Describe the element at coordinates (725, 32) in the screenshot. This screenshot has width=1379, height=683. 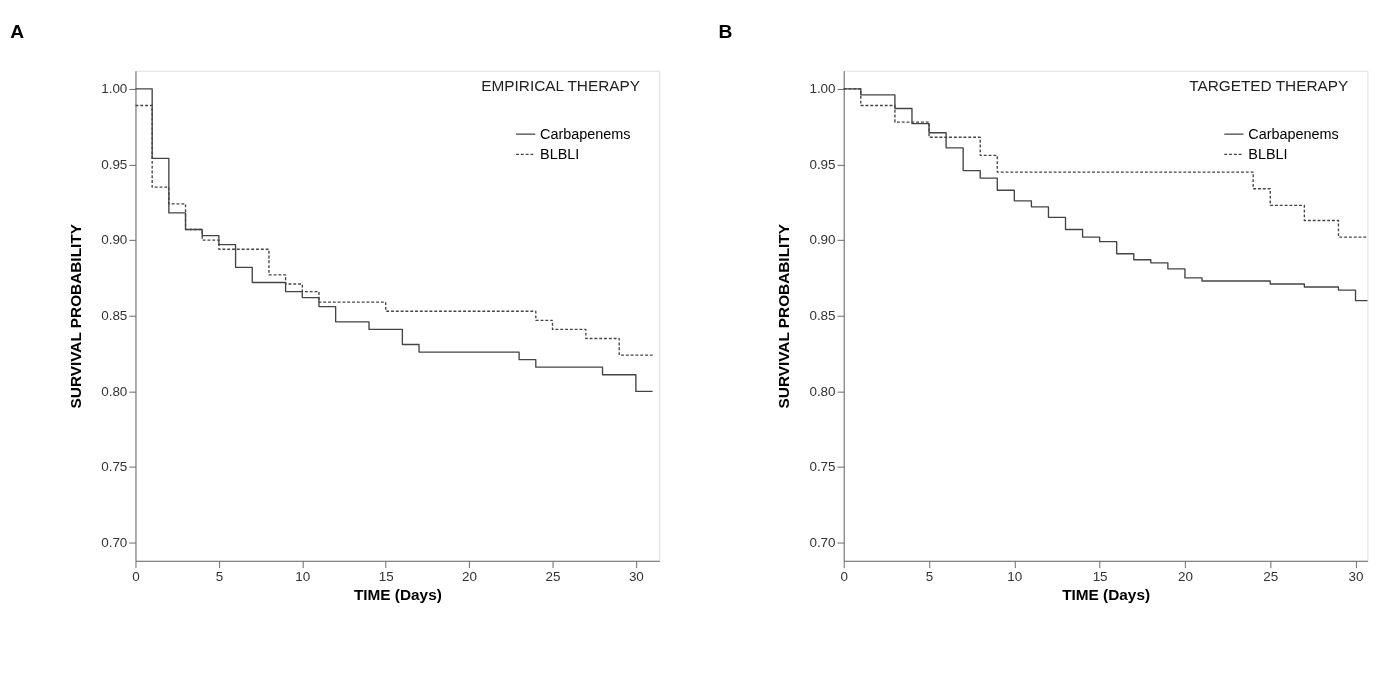
I see `chart-title: B` at that location.